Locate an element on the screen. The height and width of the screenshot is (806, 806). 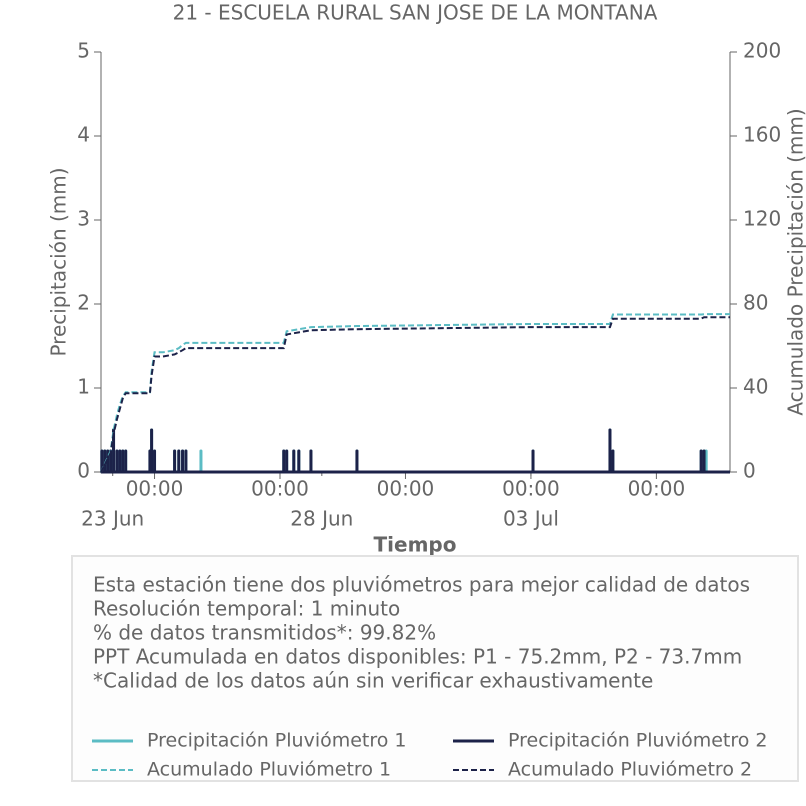
y2-tick-label: 160 is located at coordinates (762, 135).